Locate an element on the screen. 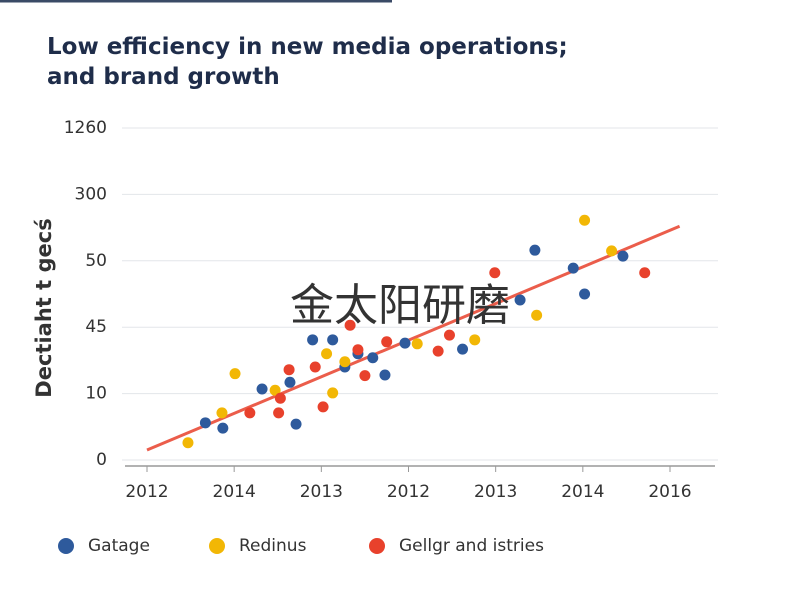  legend-label: Redinus is located at coordinates (273, 546).